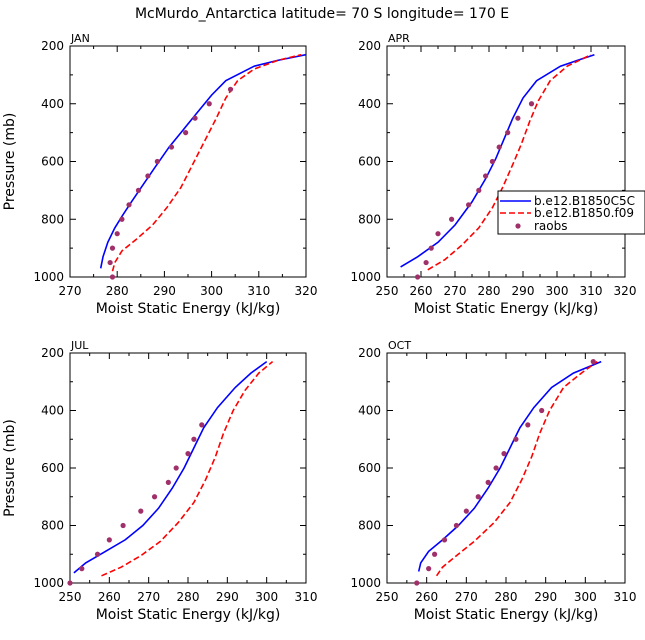 This screenshot has width=645, height=640. What do you see at coordinates (625, 291) in the screenshot?
I see `x-tick-label: 320` at bounding box center [625, 291].